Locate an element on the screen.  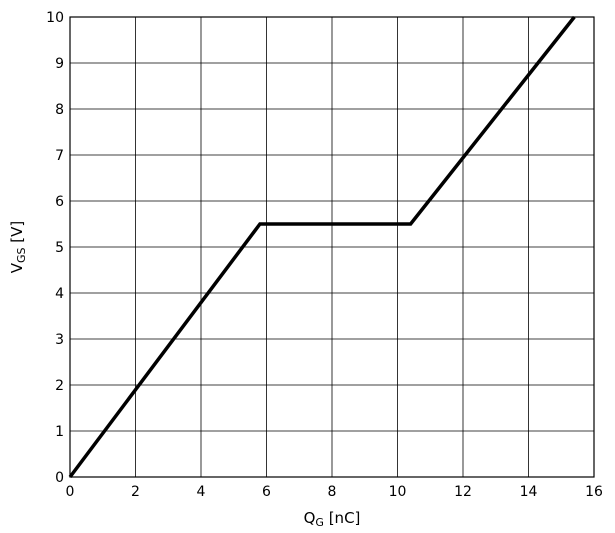
y-tick-label: 1 is located at coordinates (59, 432).